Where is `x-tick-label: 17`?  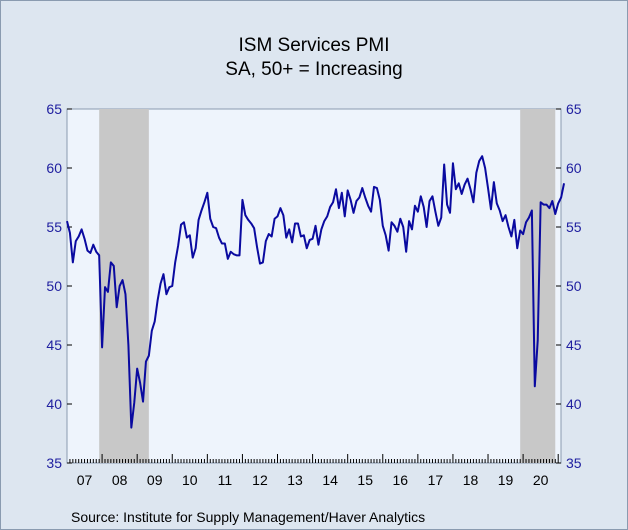
x-tick-label: 17 is located at coordinates (436, 480).